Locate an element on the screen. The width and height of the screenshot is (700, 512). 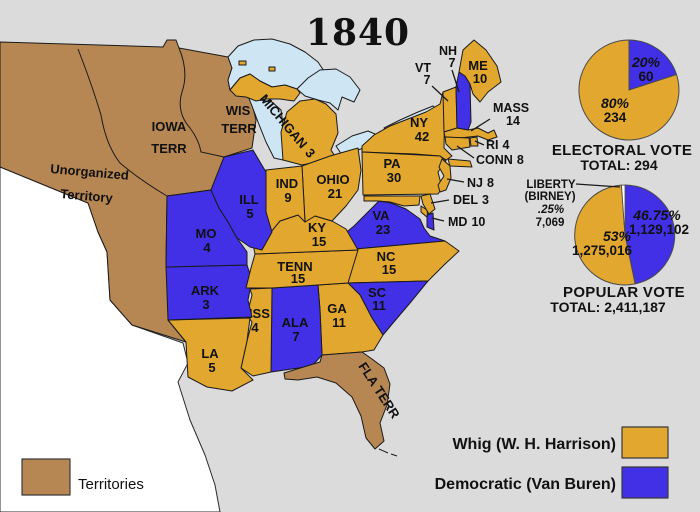
popular-whig-slice is located at coordinates (605, 235).